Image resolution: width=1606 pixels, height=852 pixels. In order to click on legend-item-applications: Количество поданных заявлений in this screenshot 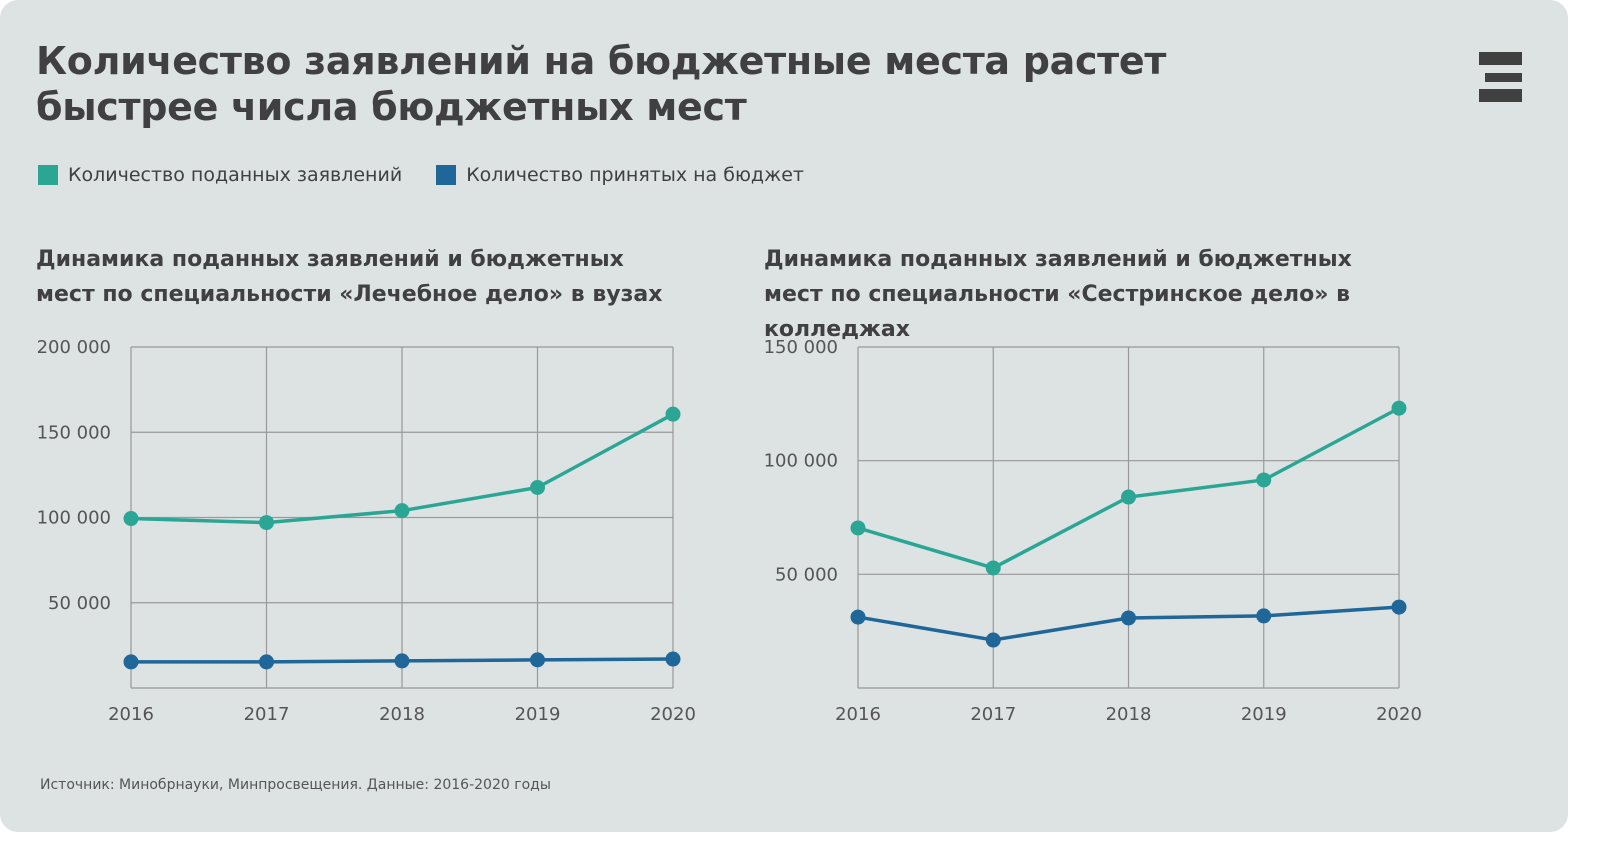, I will do `click(220, 175)`.